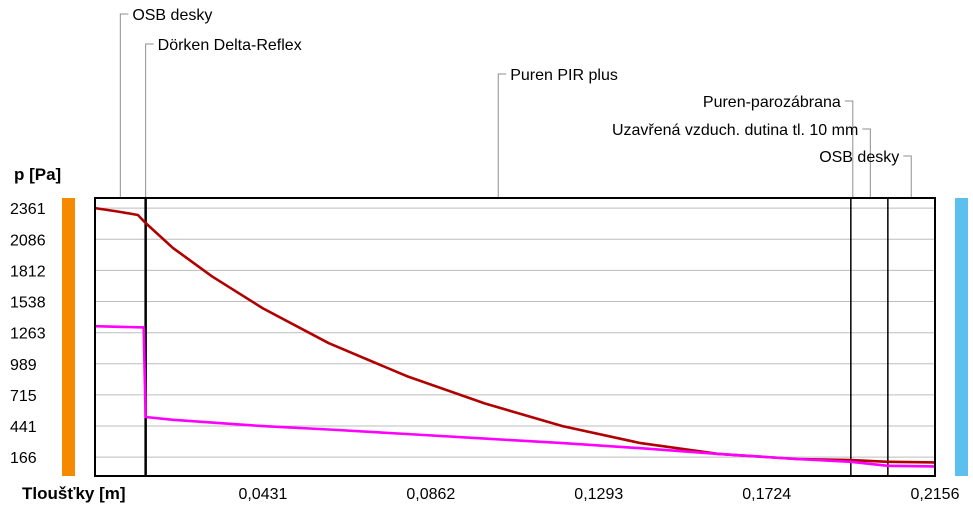 The height and width of the screenshot is (506, 973). I want to click on x-tick-label: 0,0431, so click(262, 494).